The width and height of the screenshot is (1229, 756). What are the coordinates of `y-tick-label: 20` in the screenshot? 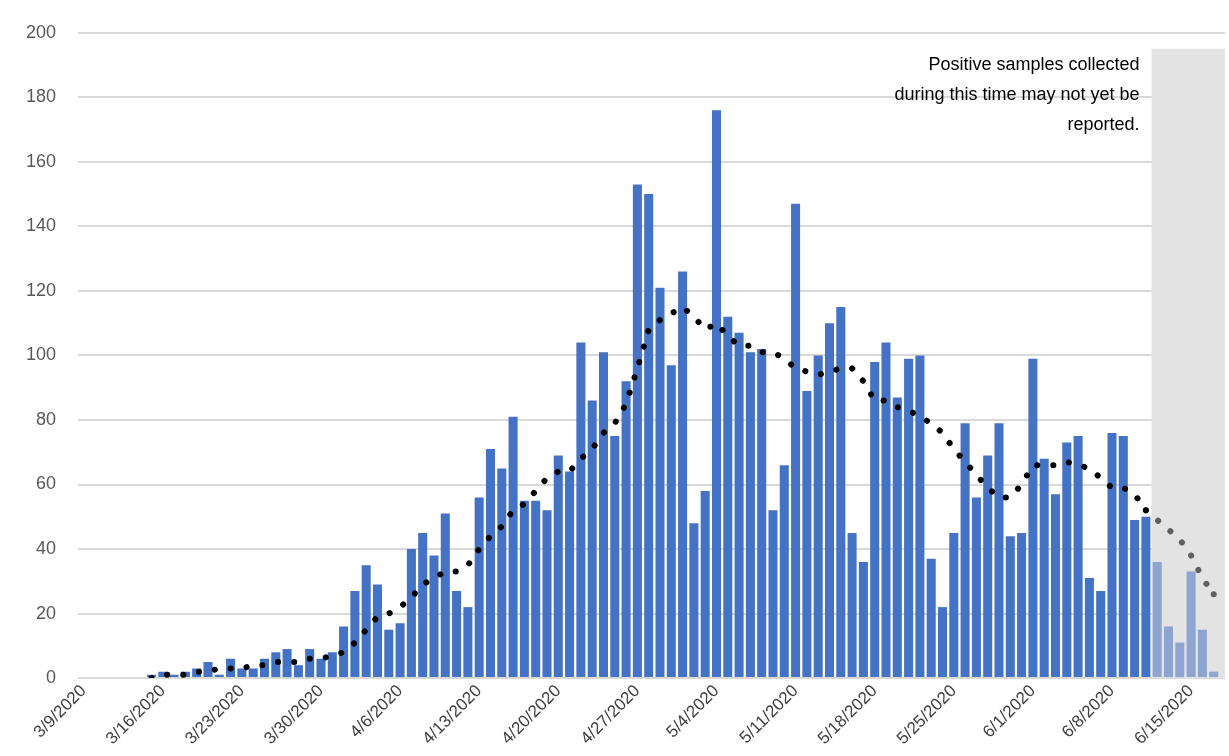 It's located at (46, 612).